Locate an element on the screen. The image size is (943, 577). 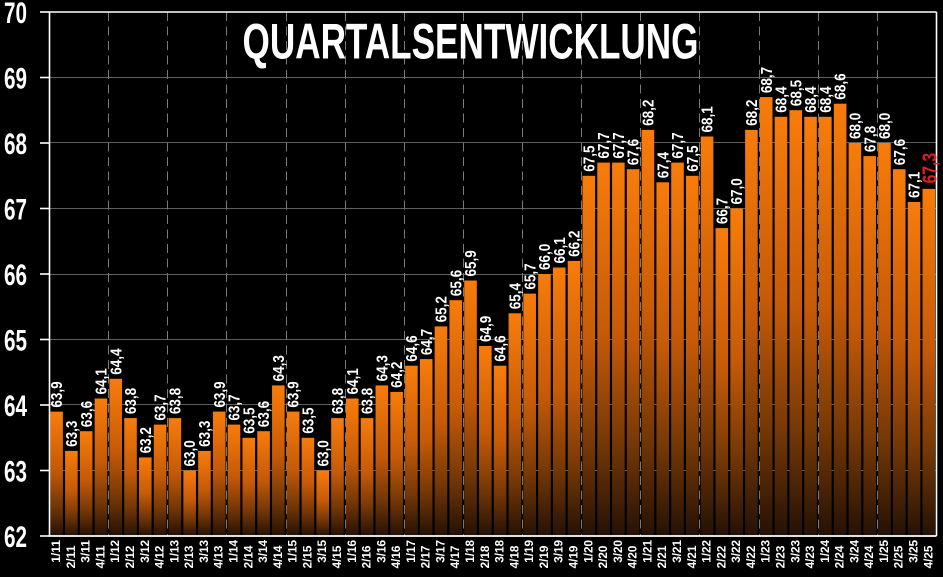
svg-text: 64,1 is located at coordinates (353, 381).